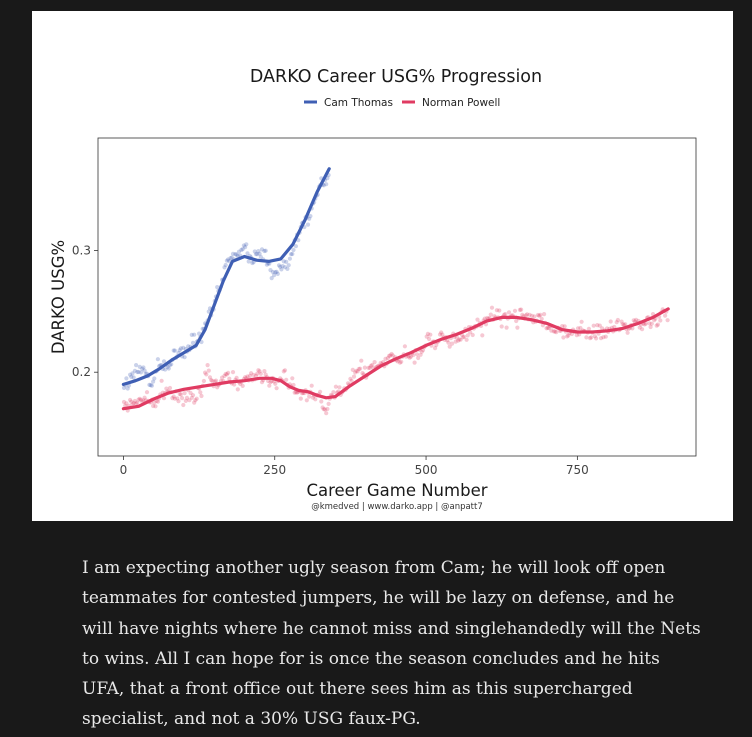 Image resolution: width=752 pixels, height=737 pixels. What do you see at coordinates (274, 470) in the screenshot?
I see `x-tick-label: 250` at bounding box center [274, 470].